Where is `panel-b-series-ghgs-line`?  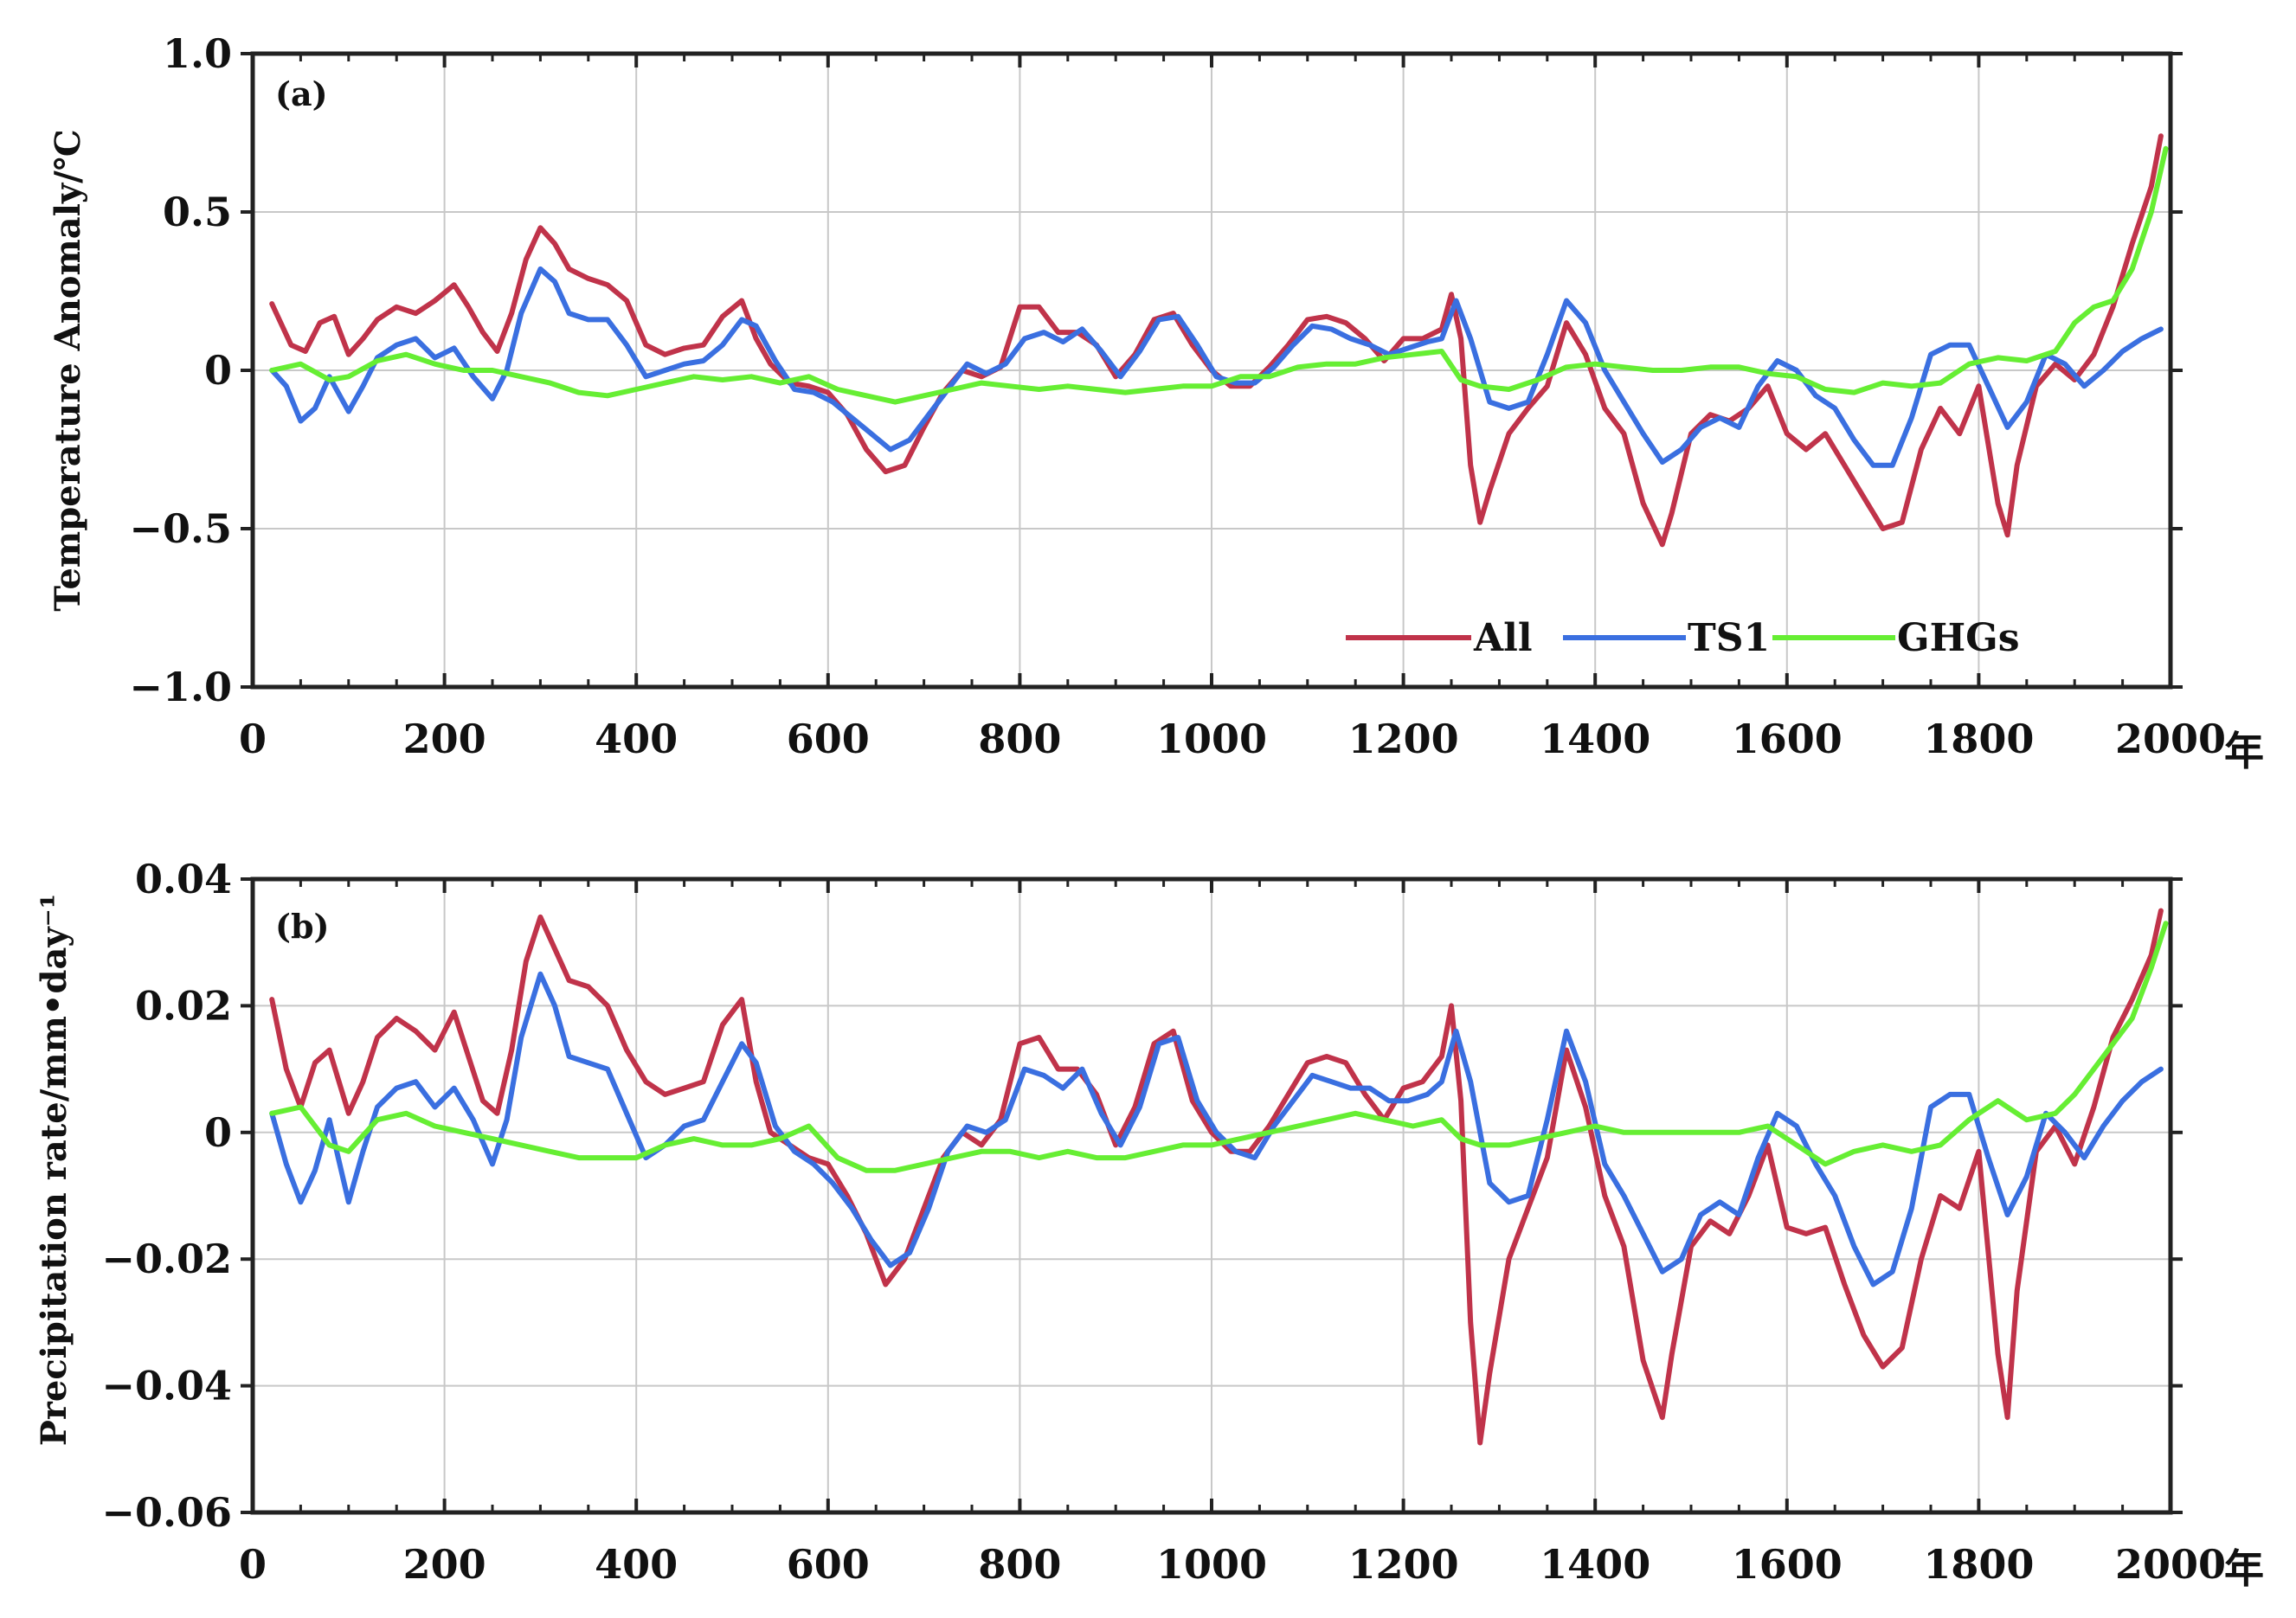 panel-b-series-ghgs-line is located at coordinates (1219, 1047).